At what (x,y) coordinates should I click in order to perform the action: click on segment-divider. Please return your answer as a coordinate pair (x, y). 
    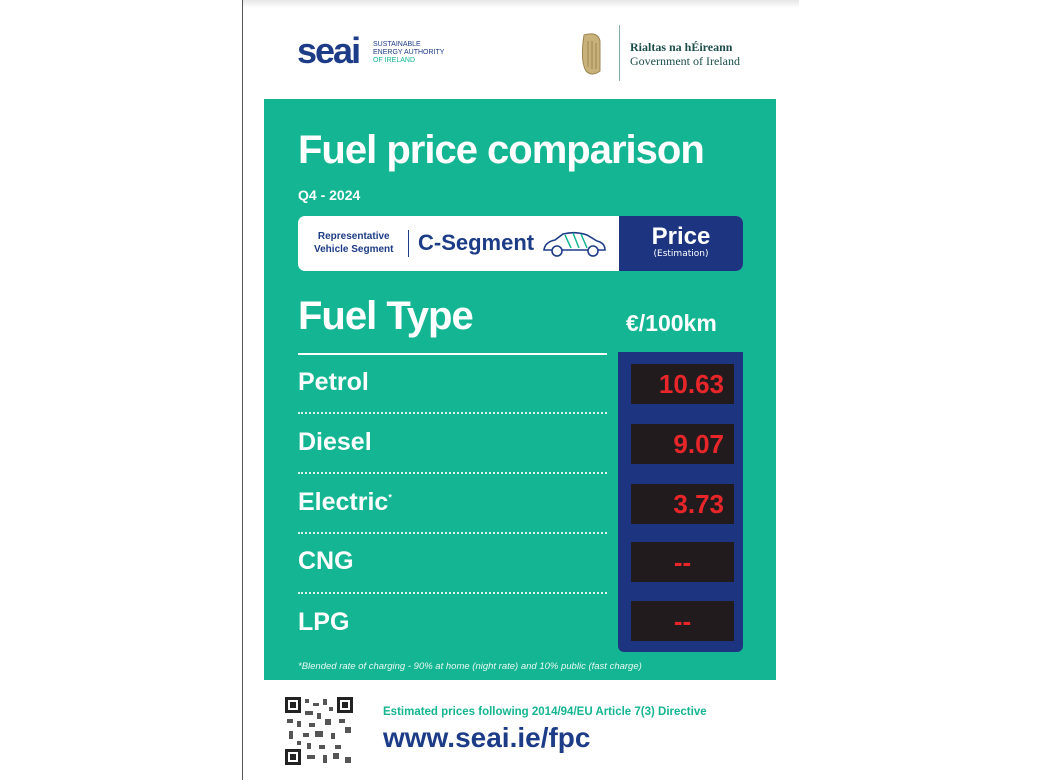
    Looking at the image, I should click on (408, 243).